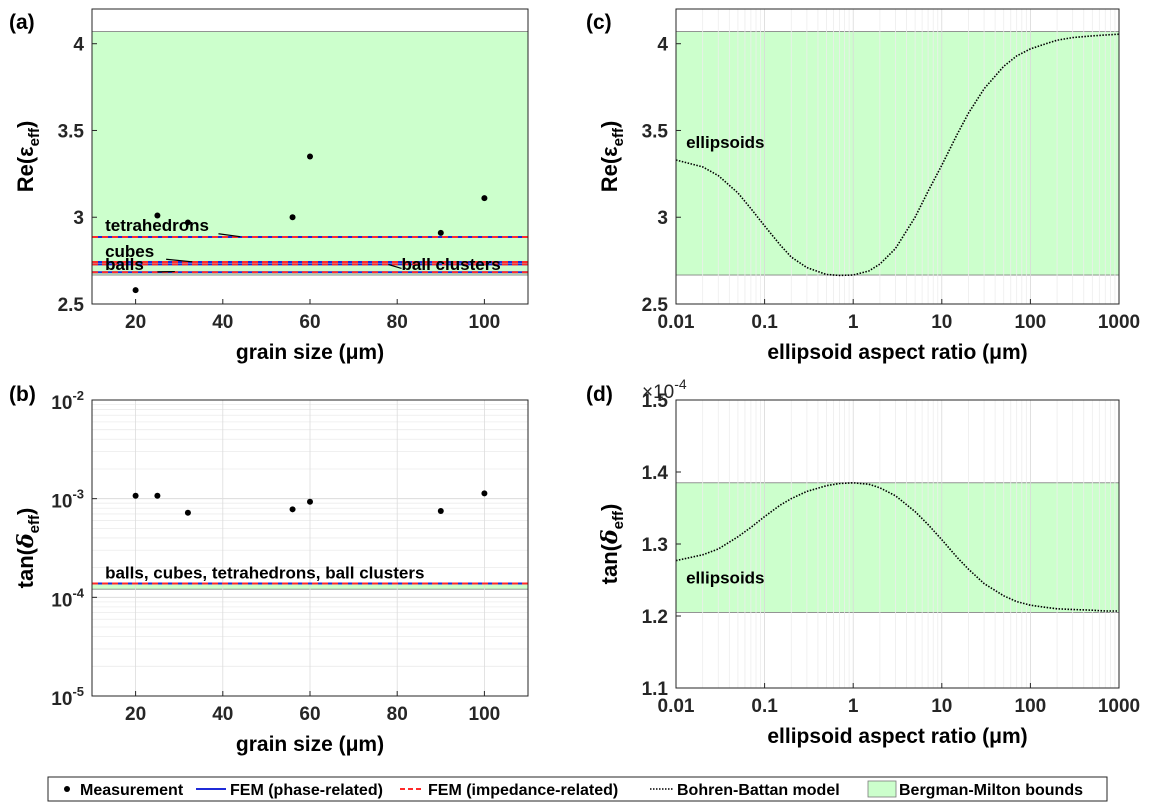 Image resolution: width=1165 pixels, height=802 pixels. I want to click on y-scale-factor: ×10⁻⁴, so click(664, 389).